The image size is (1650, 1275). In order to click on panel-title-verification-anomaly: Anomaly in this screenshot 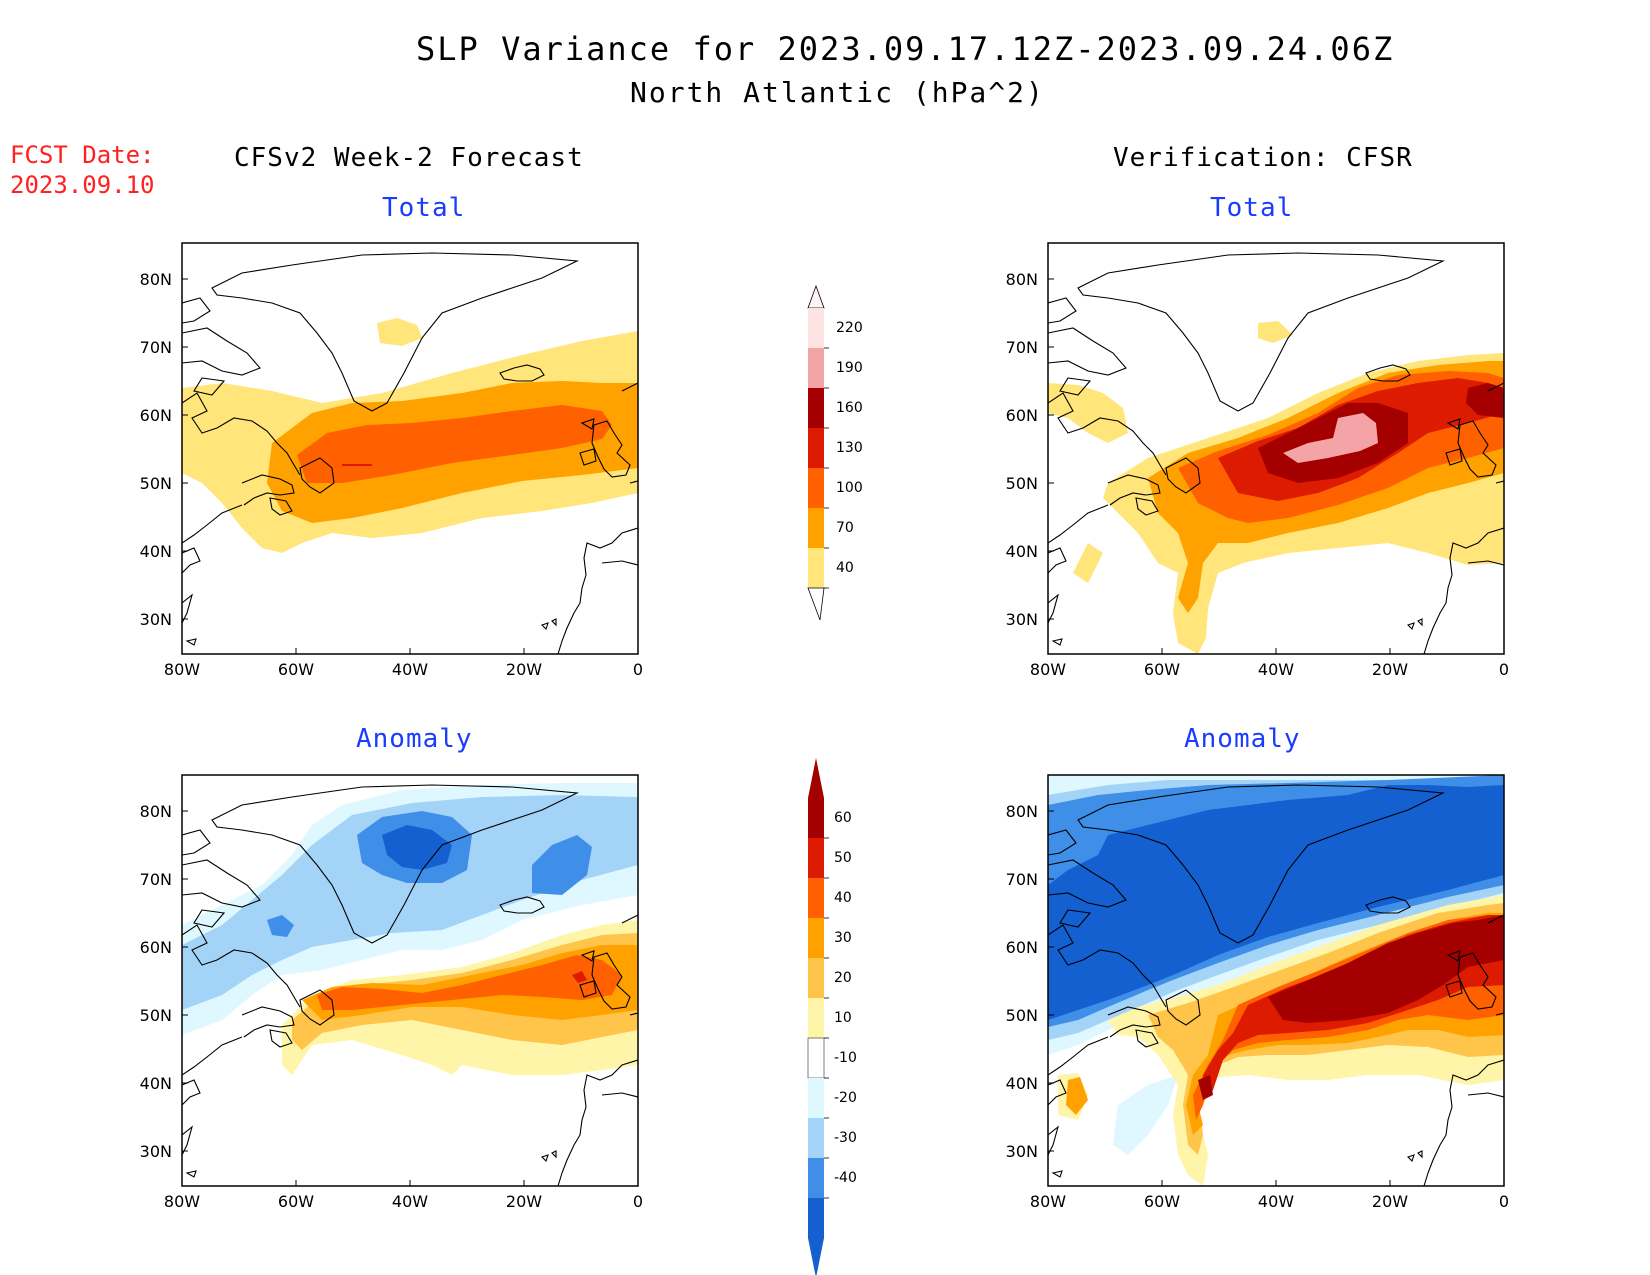, I will do `click(1242, 739)`.